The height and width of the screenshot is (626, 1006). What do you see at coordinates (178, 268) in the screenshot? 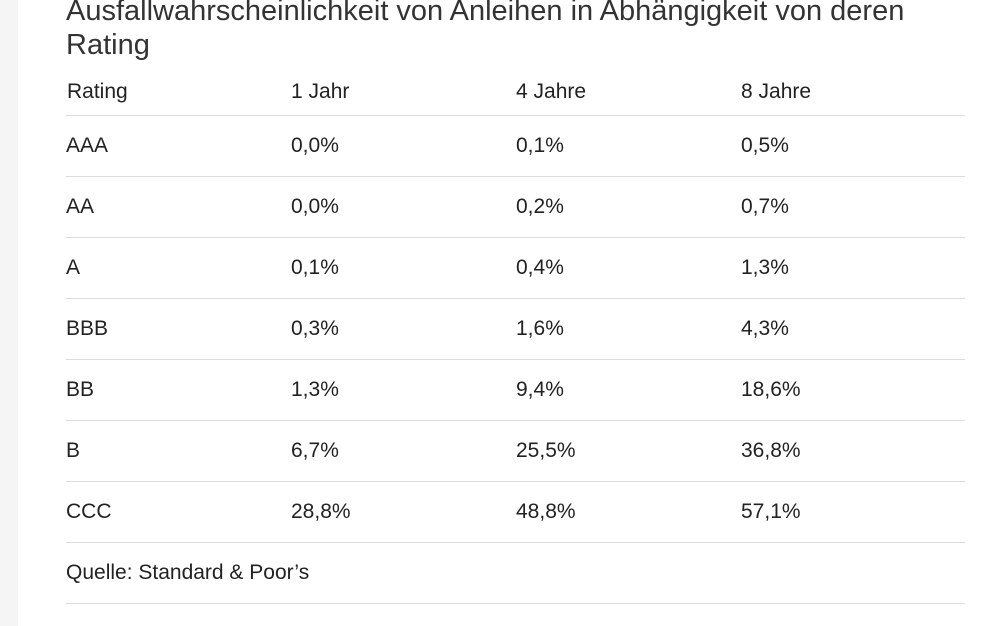
I see `rating-cell: A` at bounding box center [178, 268].